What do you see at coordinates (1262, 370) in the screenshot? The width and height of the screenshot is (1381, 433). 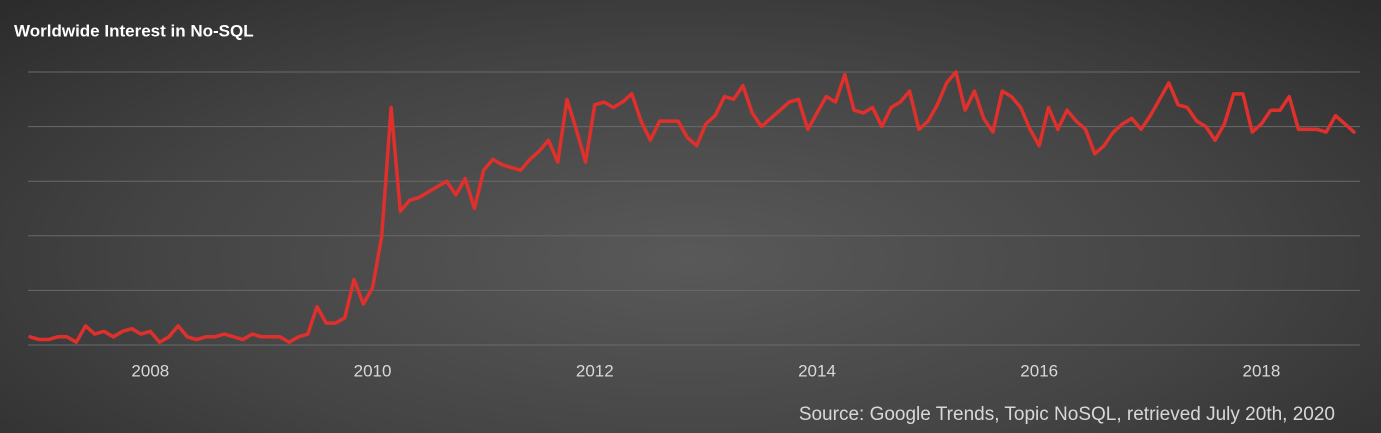 I see `x-tick-label: 2018` at bounding box center [1262, 370].